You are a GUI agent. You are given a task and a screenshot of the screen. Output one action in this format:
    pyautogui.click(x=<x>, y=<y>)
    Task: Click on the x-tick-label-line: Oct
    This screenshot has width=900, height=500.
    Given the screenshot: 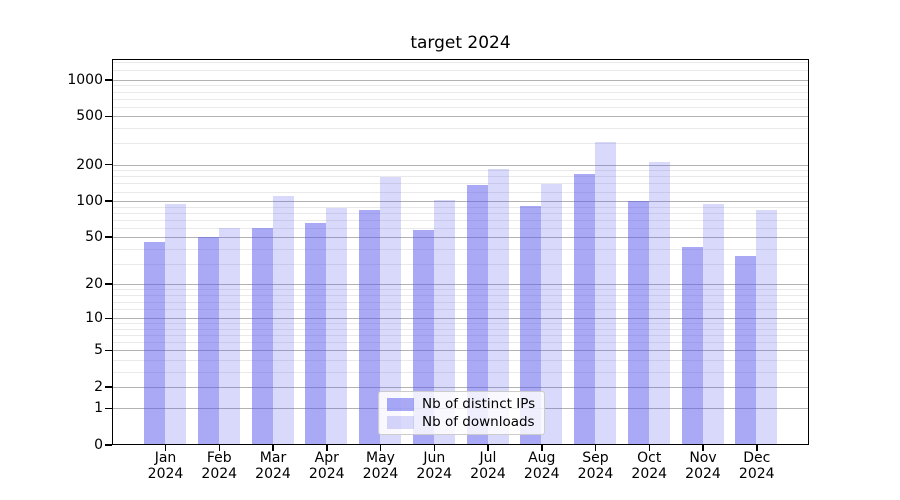 What is the action you would take?
    pyautogui.click(x=649, y=458)
    